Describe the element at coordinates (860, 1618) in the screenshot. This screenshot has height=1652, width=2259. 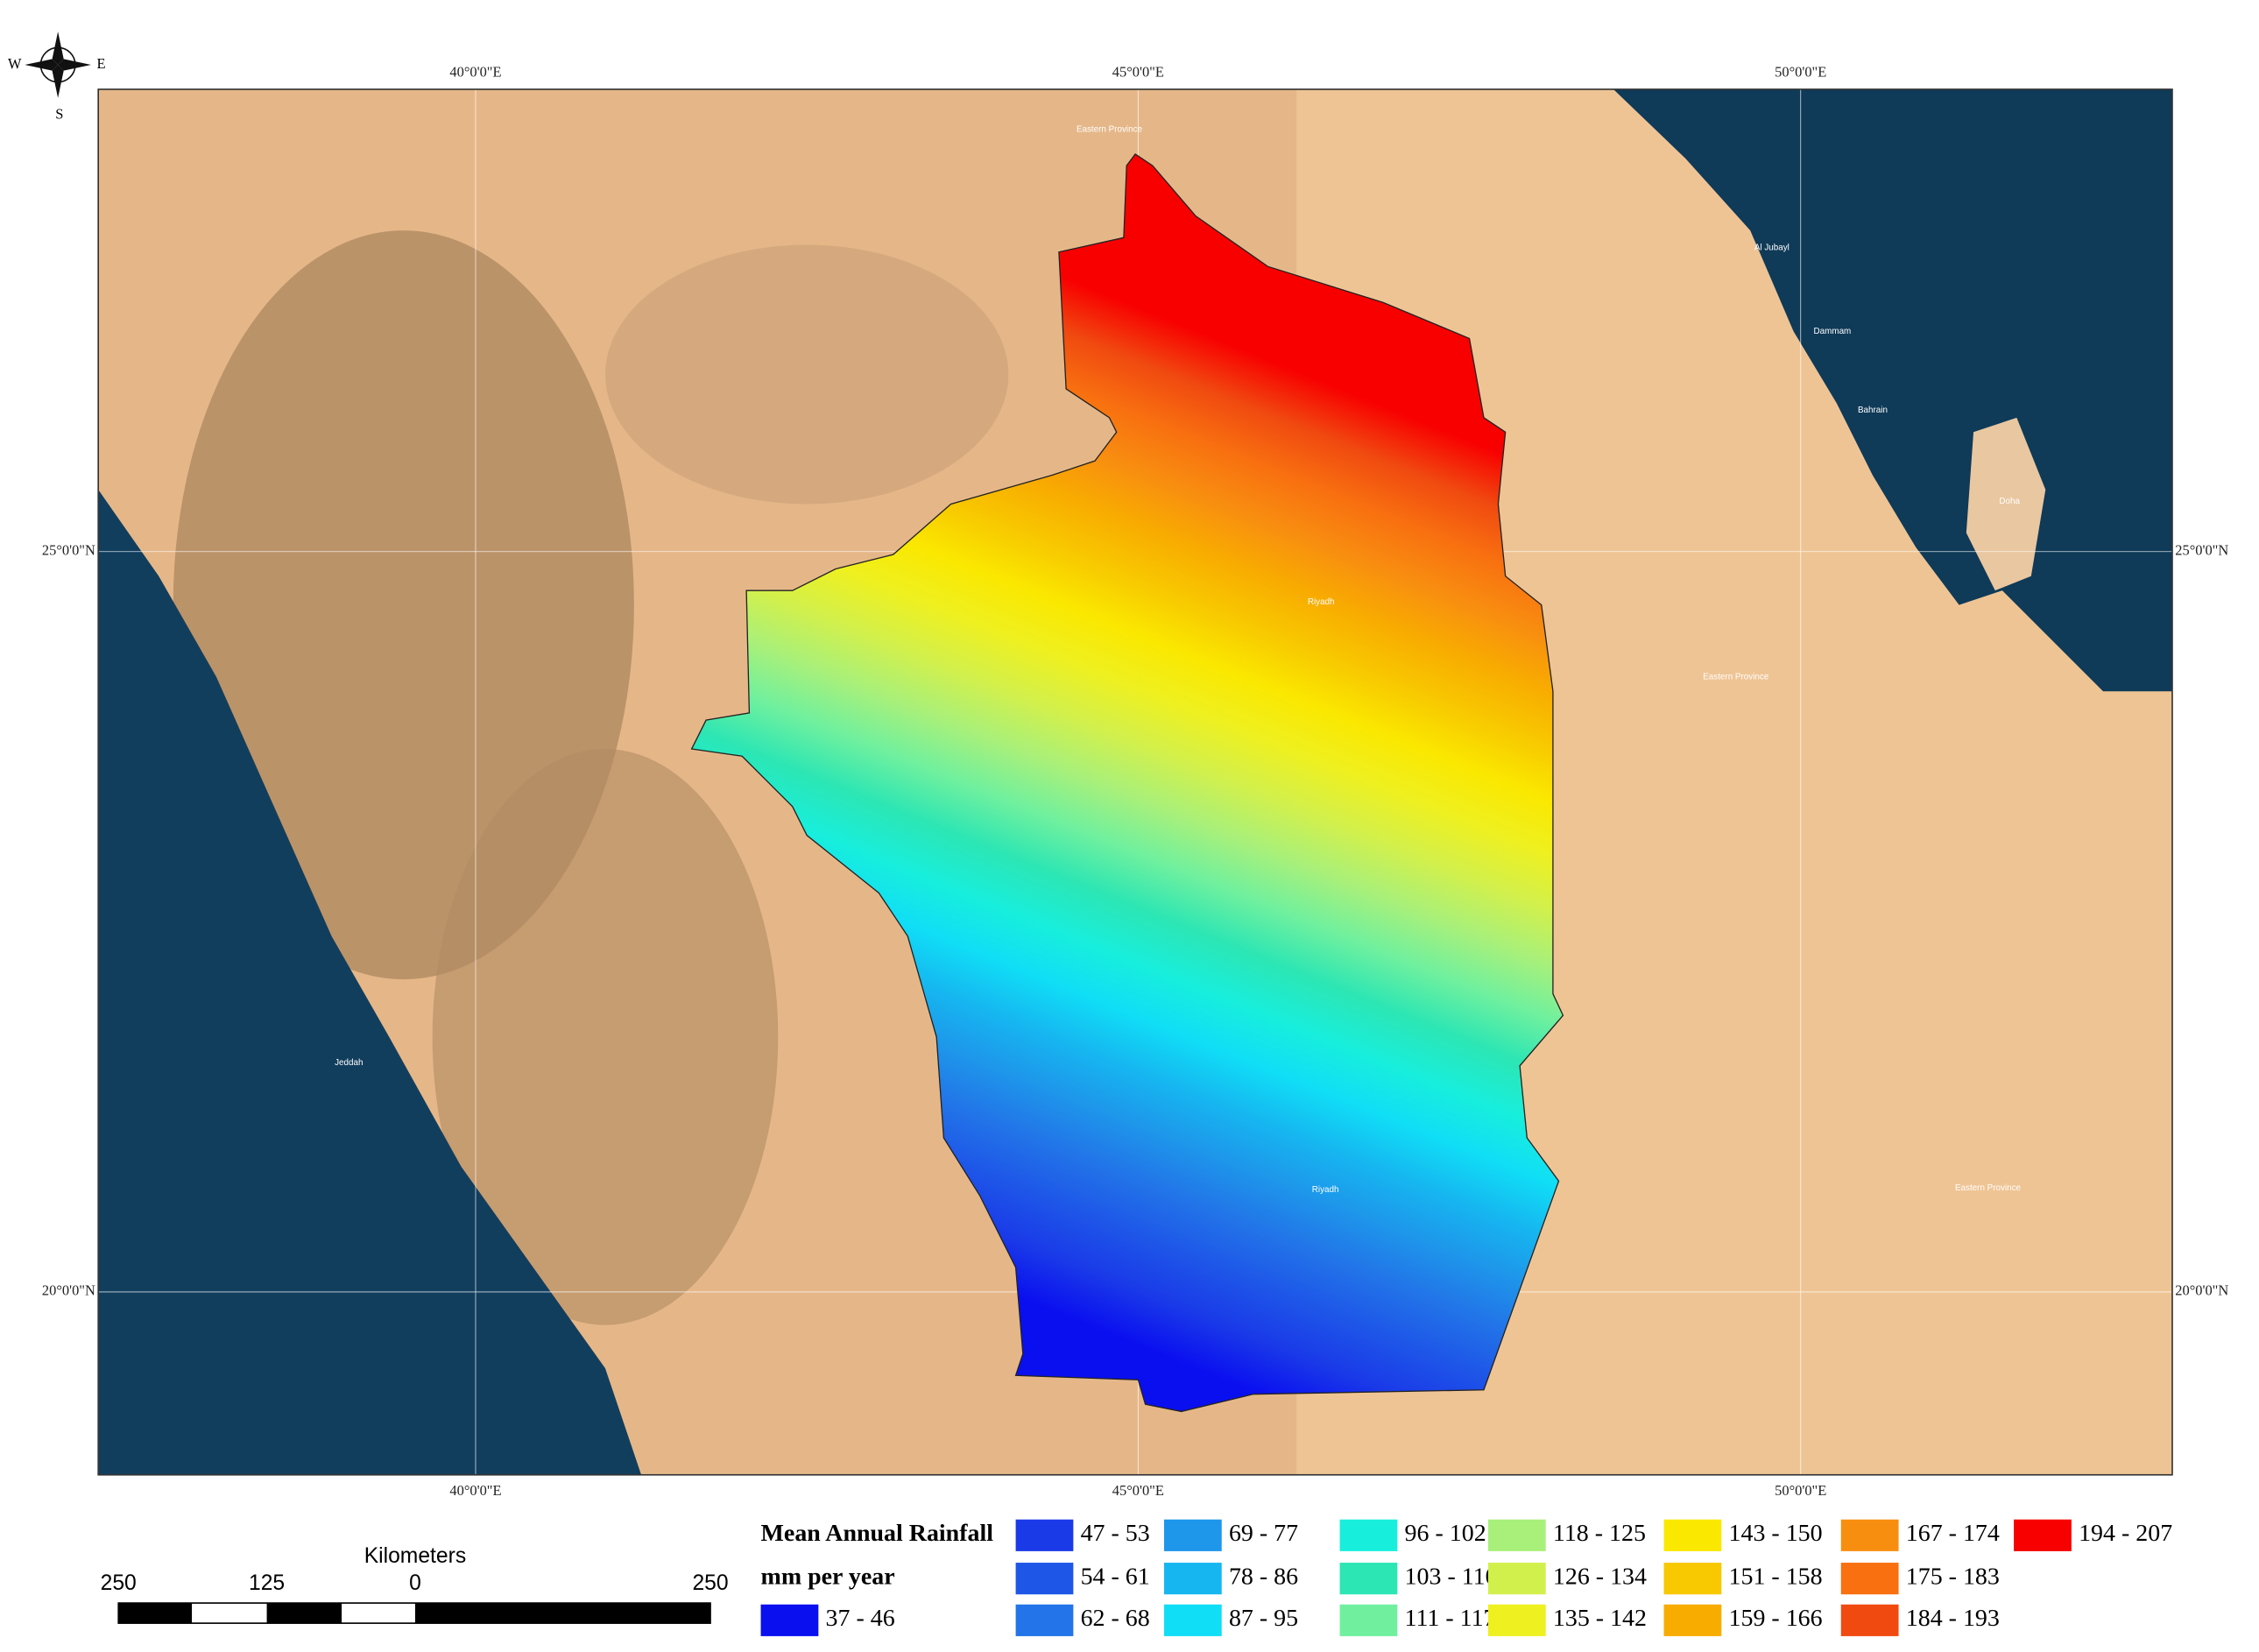
I see `legend-label: 37 - 46` at that location.